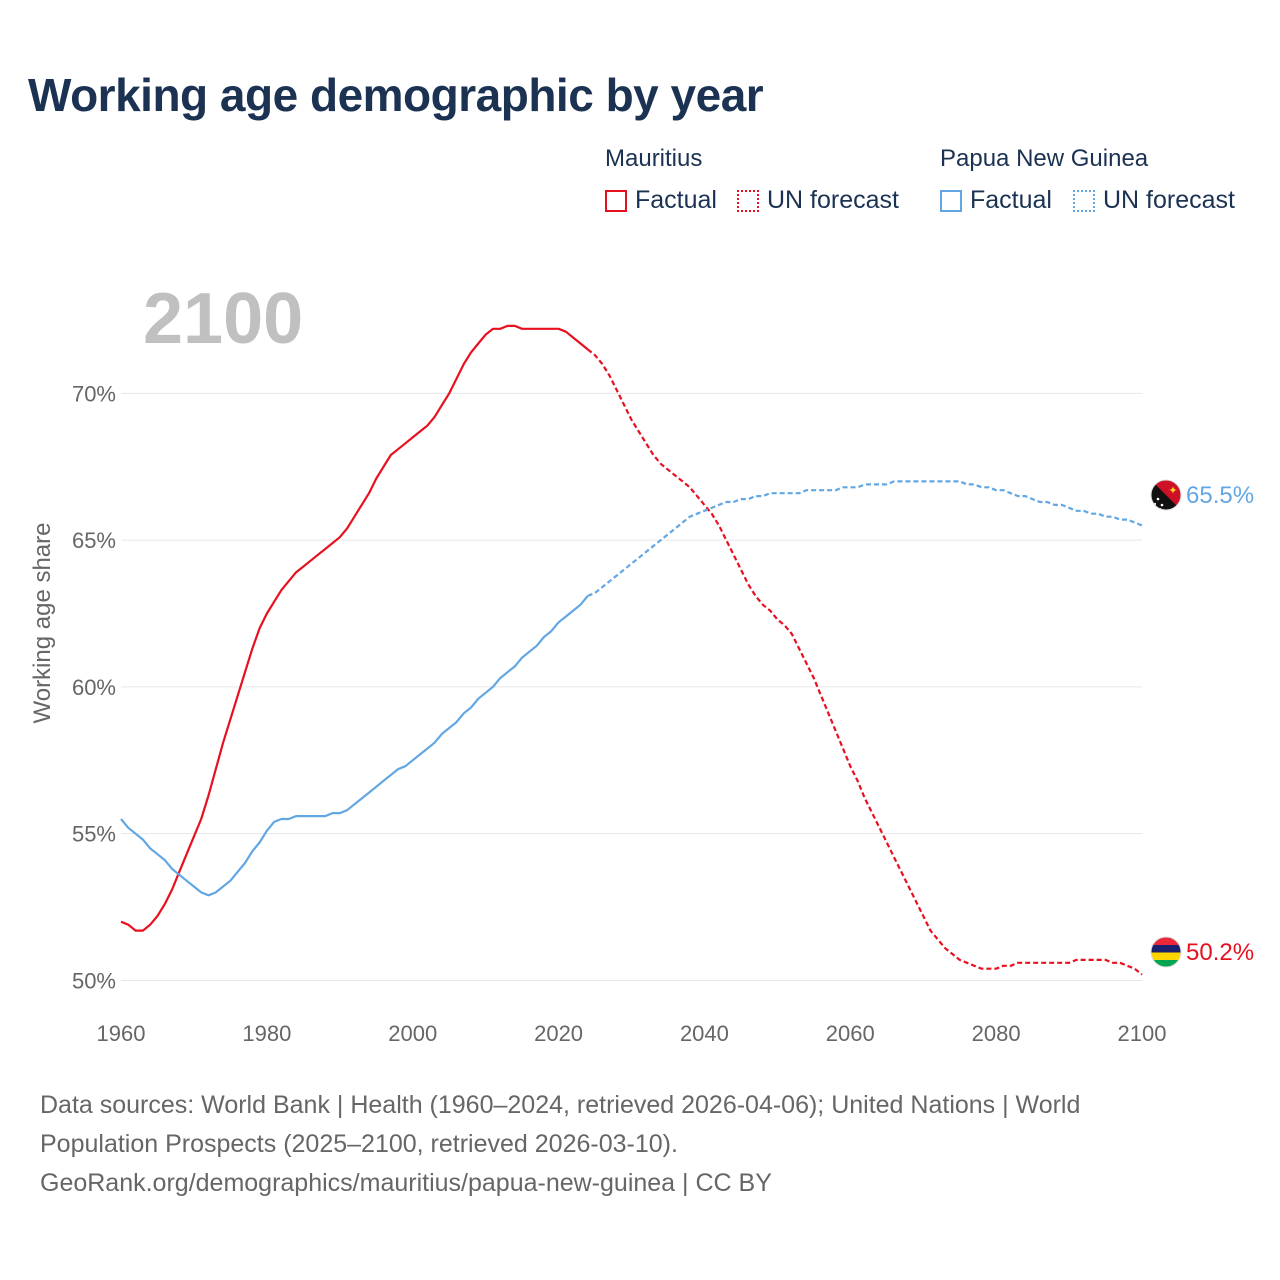  What do you see at coordinates (654, 158) in the screenshot?
I see `legend-title-mauritius: Mauritius` at bounding box center [654, 158].